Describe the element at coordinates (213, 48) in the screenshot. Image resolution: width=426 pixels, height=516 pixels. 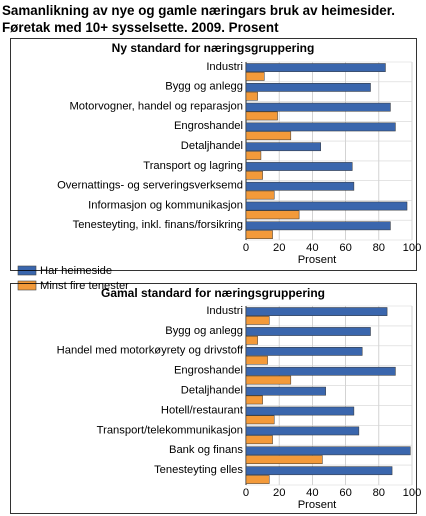
I see `panel-subtitle: Ny standard for næringsgruppering` at that location.